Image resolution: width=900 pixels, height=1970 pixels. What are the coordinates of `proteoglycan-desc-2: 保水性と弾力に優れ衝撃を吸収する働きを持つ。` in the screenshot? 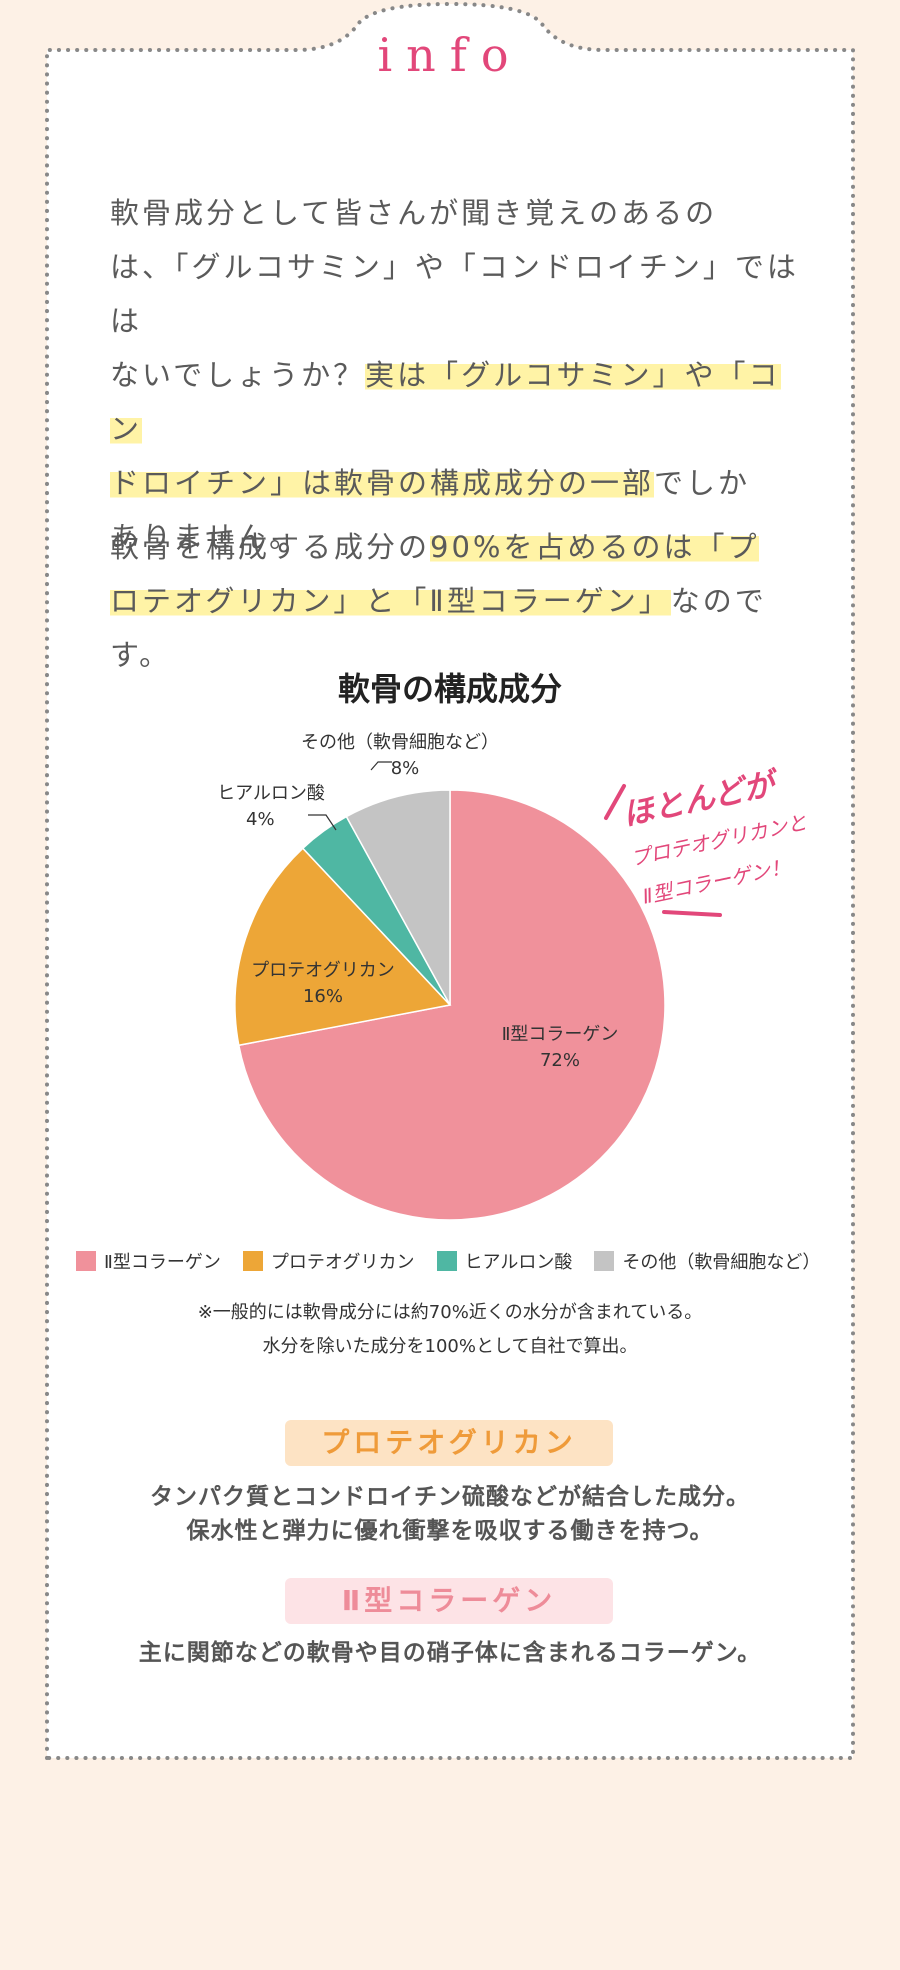 It's located at (450, 1531).